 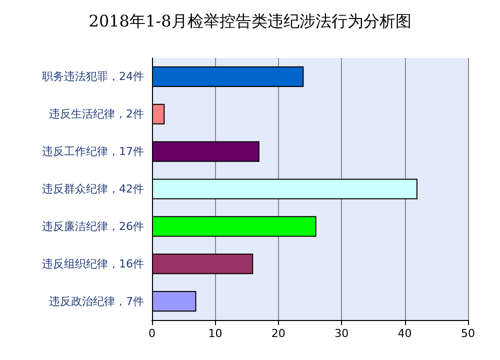 What do you see at coordinates (278, 333) in the screenshot?
I see `x-tick-label: 20` at bounding box center [278, 333].